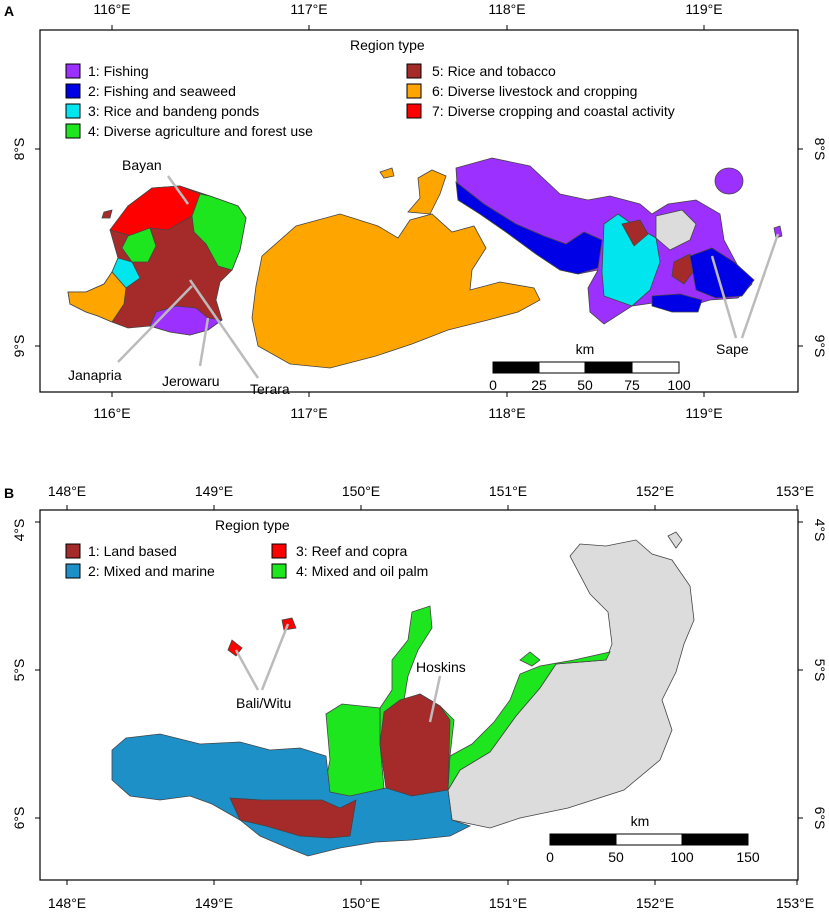  I want to click on sumbawa-sape-seaweed, so click(722, 273).